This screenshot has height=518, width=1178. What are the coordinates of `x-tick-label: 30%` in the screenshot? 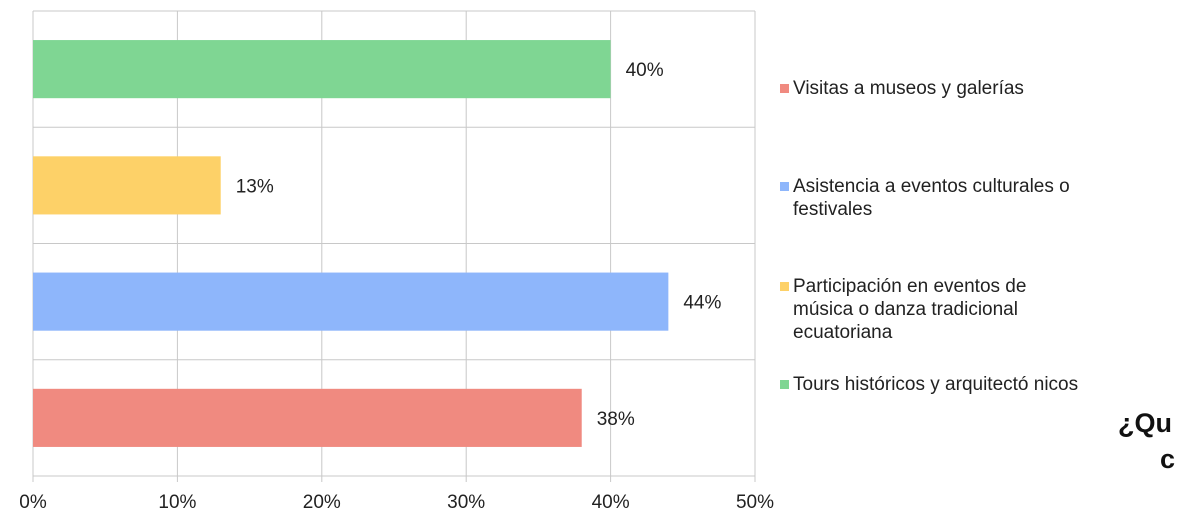 It's located at (466, 502).